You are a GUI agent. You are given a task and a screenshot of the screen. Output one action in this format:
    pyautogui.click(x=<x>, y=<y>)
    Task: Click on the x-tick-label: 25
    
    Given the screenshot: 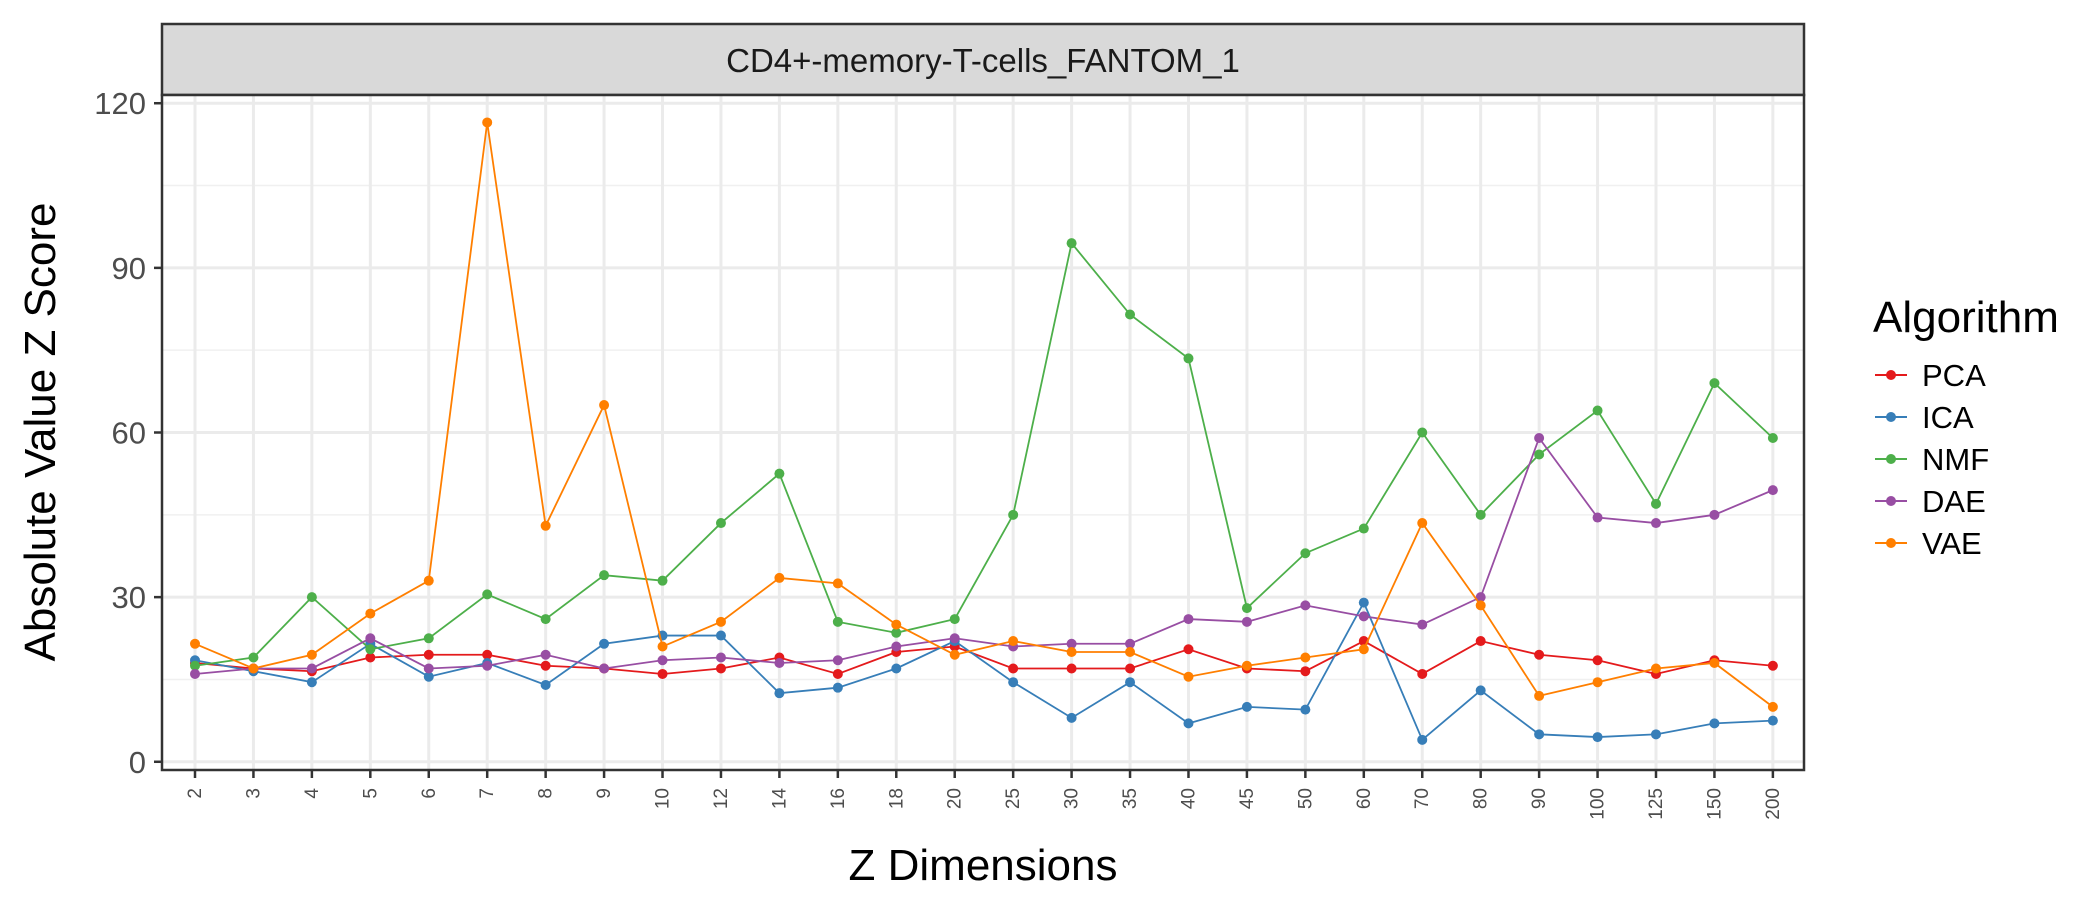 What is the action you would take?
    pyautogui.click(x=1013, y=798)
    